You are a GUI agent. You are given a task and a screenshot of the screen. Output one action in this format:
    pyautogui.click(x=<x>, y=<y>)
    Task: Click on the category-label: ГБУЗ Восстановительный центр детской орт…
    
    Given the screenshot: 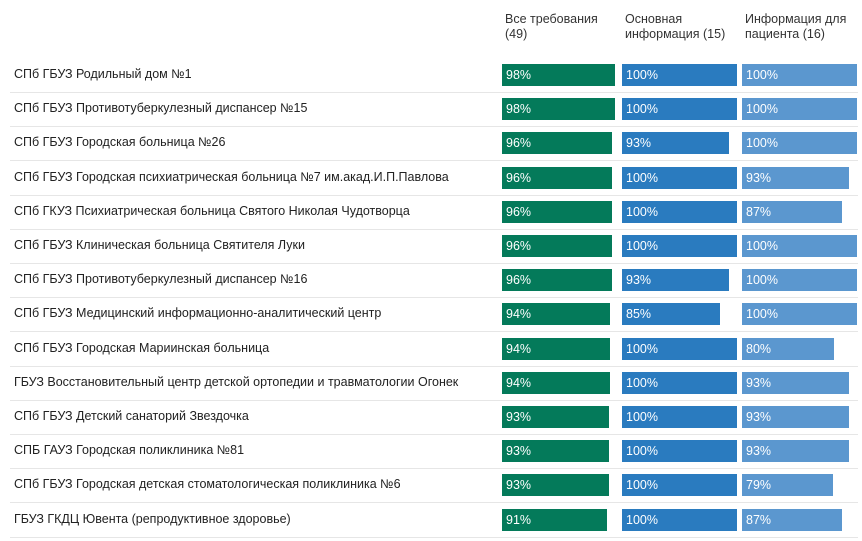 What is the action you would take?
    pyautogui.click(x=236, y=381)
    